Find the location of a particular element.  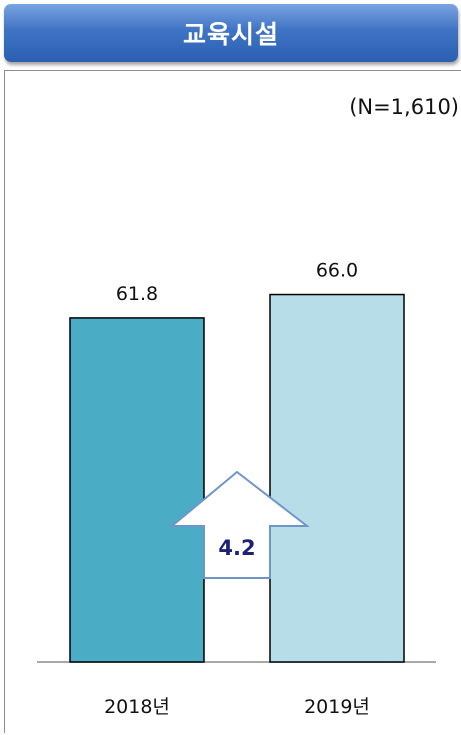

x-tick-label-0: 2018년 is located at coordinates (137, 707).